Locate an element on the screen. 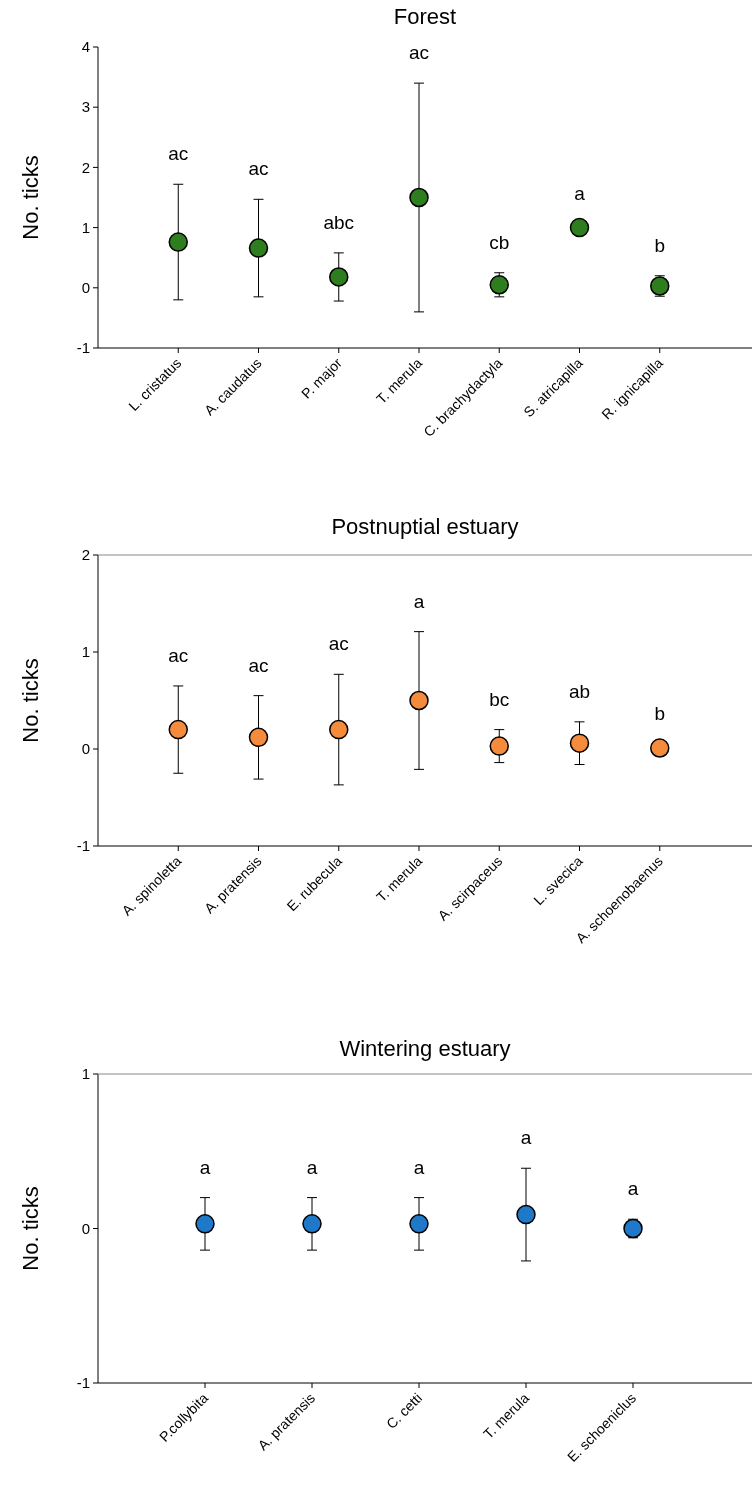 The height and width of the screenshot is (1499, 752). chart-title: Postnuptial estuary is located at coordinates (425, 526).